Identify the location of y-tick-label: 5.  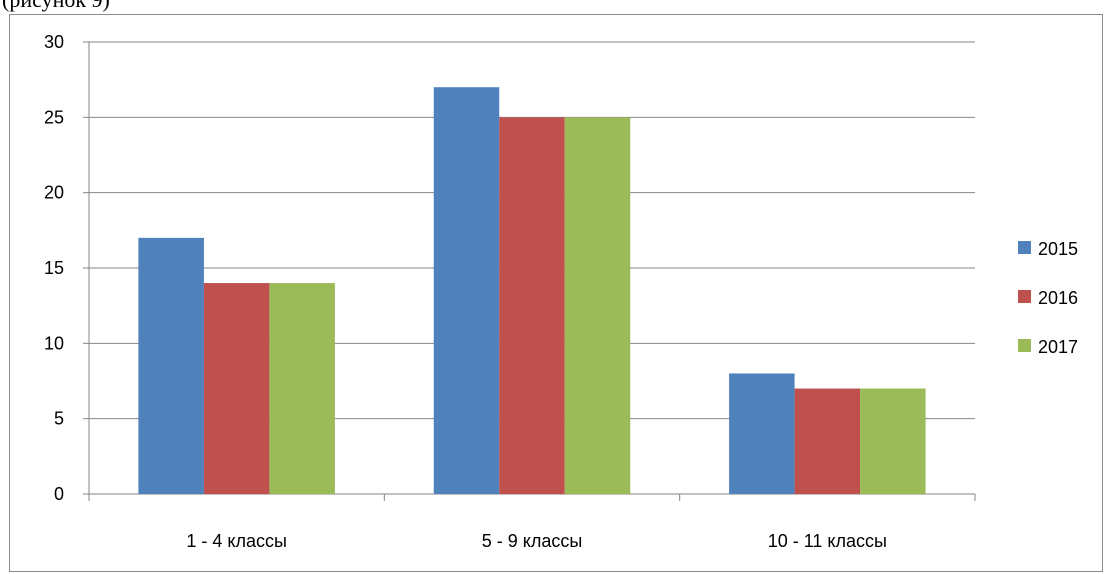
(59, 419).